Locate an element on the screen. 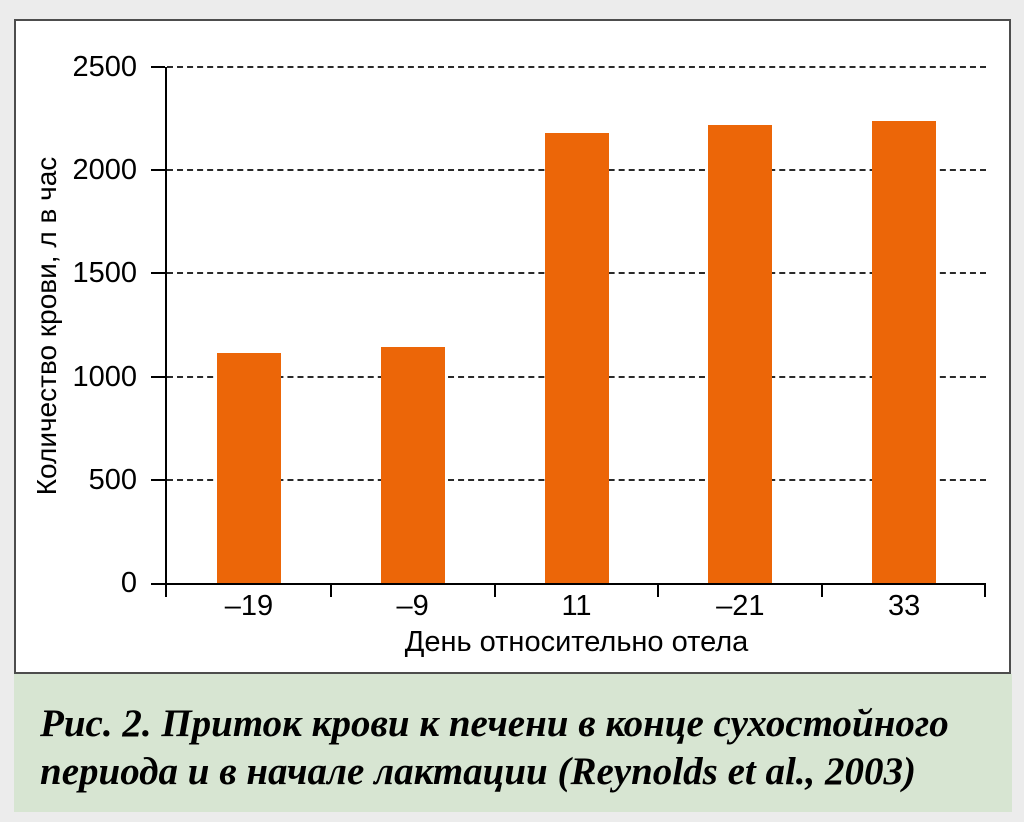 This screenshot has width=1024, height=822. x-tick-label-33: 33 is located at coordinates (904, 606).